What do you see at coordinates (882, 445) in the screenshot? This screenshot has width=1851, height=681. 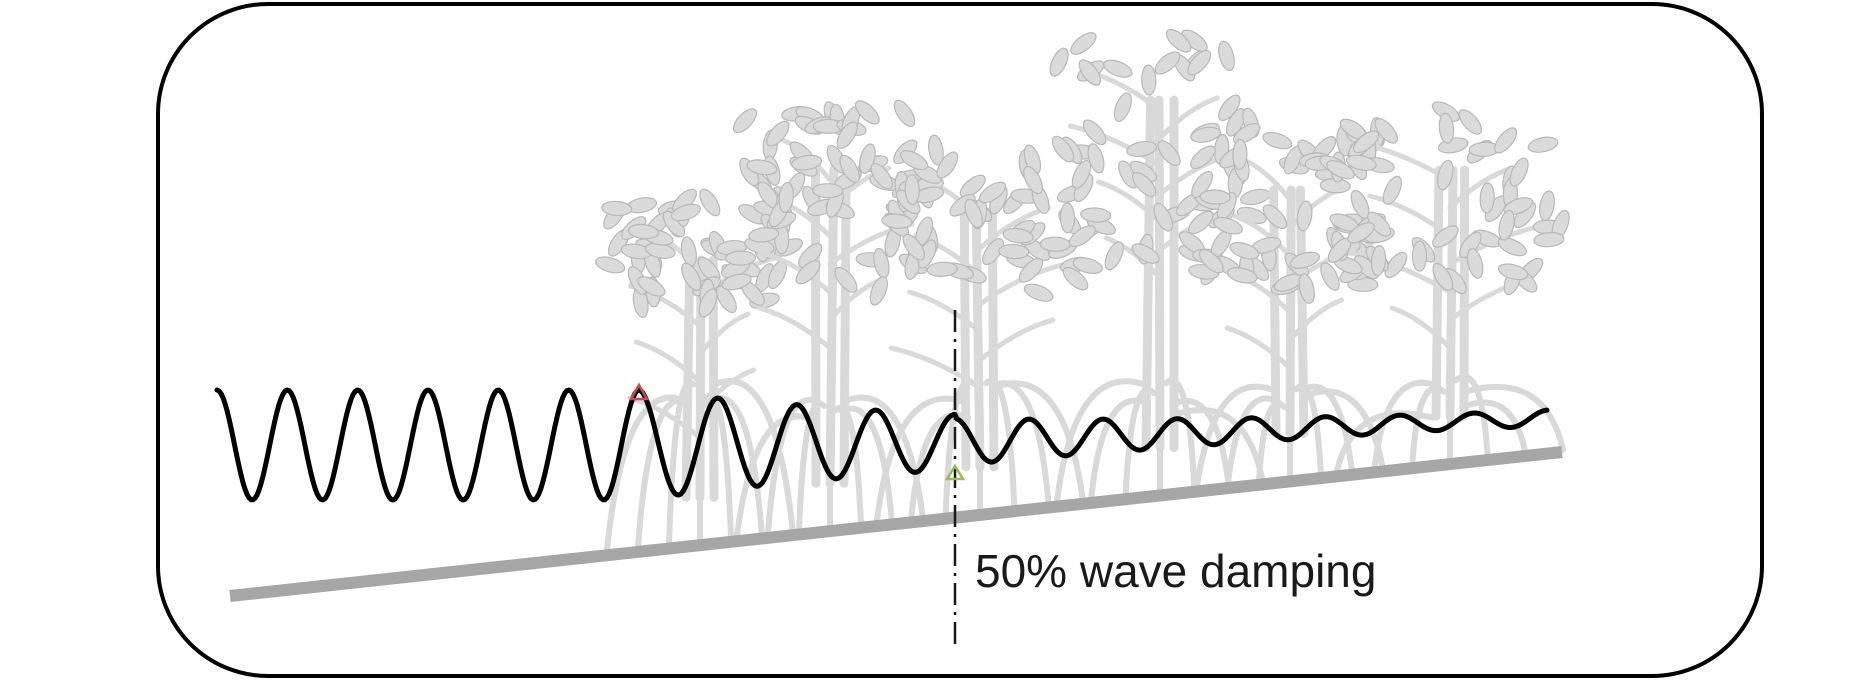 I see `wave-line` at bounding box center [882, 445].